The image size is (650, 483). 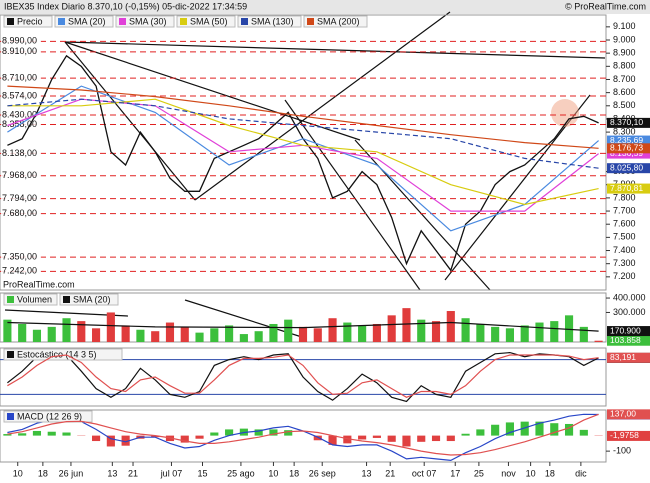 What do you see at coordinates (624, 26) in the screenshot?
I see `y-tick-label: 9.100` at bounding box center [624, 26].